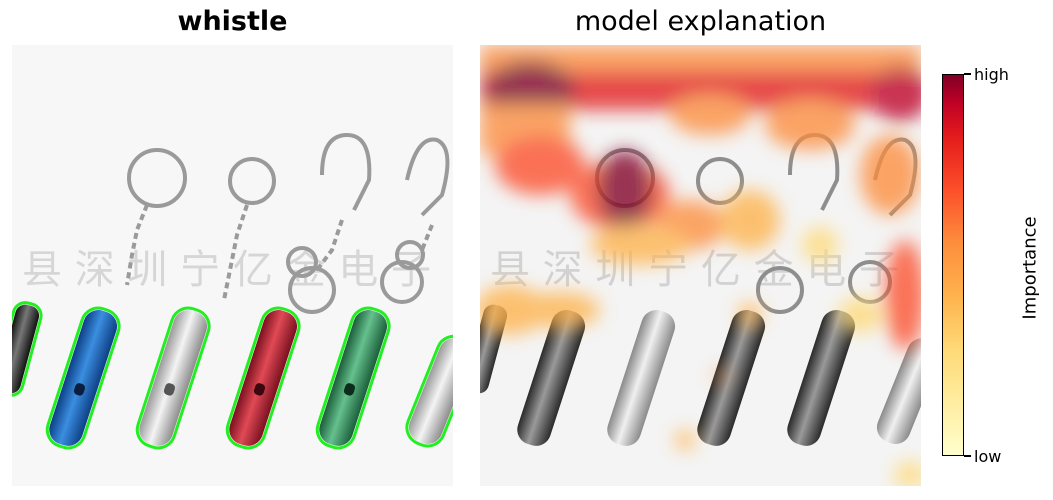 The height and width of the screenshot is (500, 1053). I want to click on colorbar-axis-label: Importance, so click(1030, 268).